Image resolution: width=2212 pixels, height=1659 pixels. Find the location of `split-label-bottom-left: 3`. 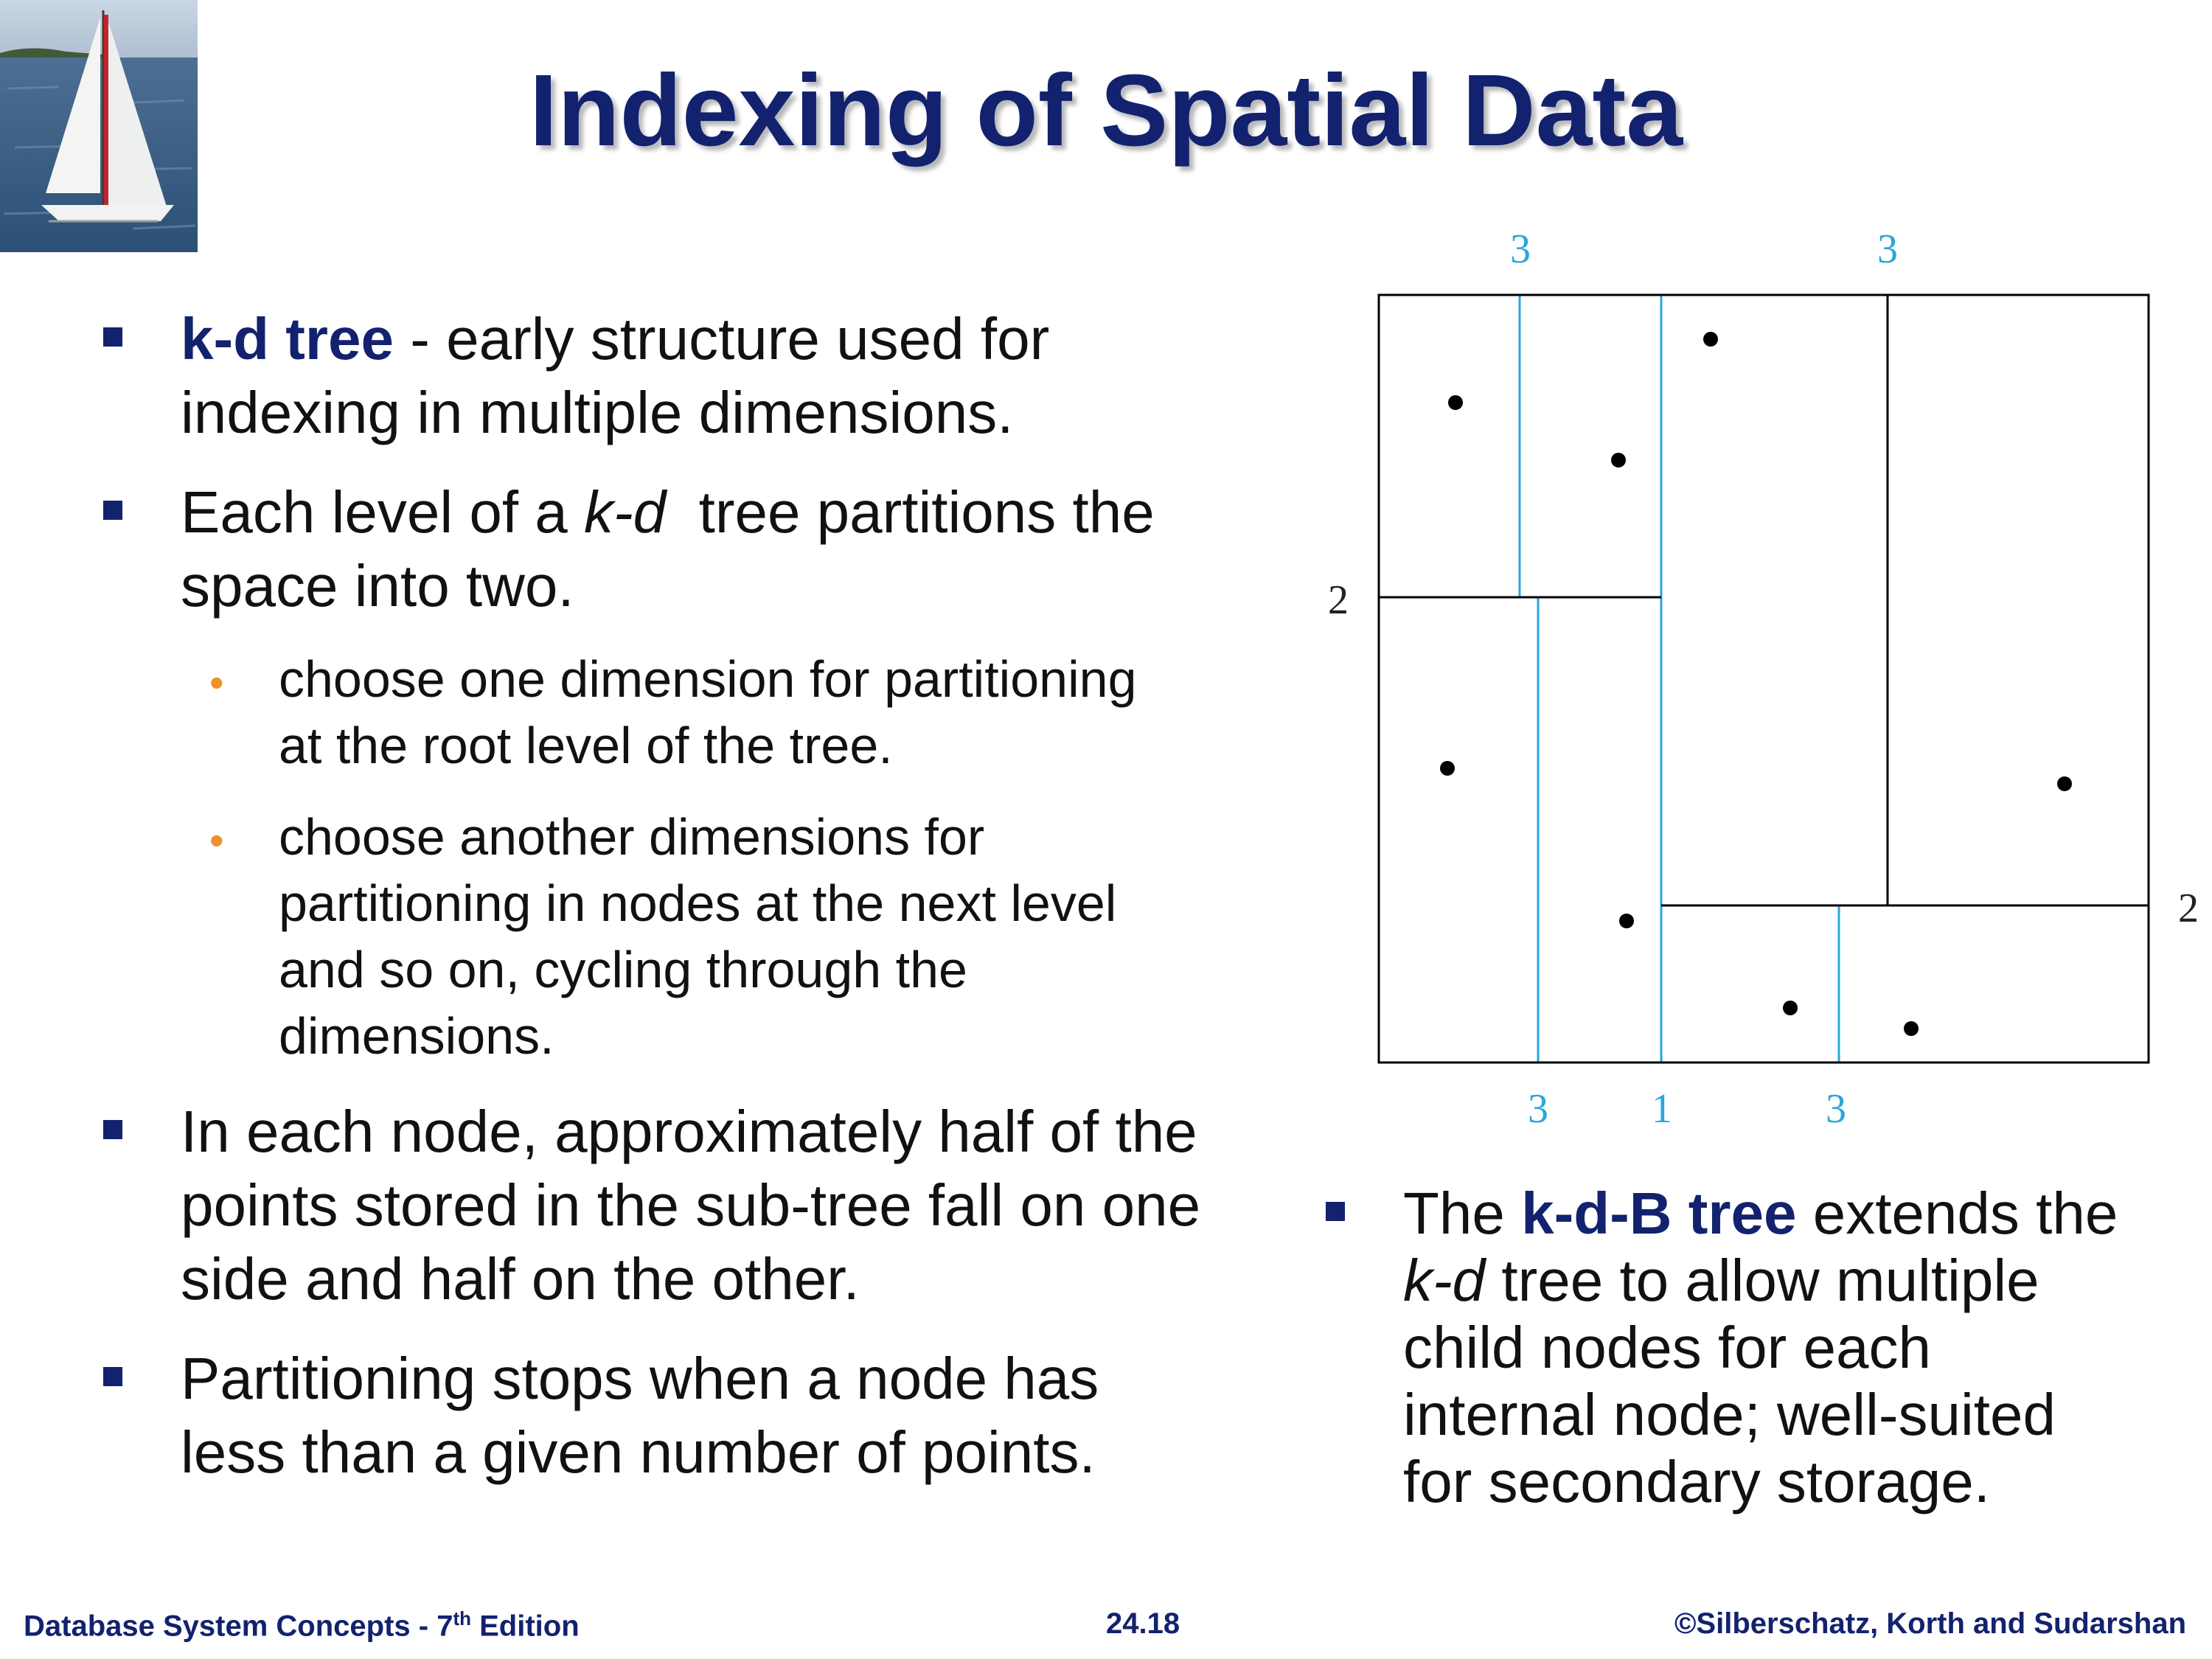

split-label-bottom-left: 3 is located at coordinates (1538, 1109).